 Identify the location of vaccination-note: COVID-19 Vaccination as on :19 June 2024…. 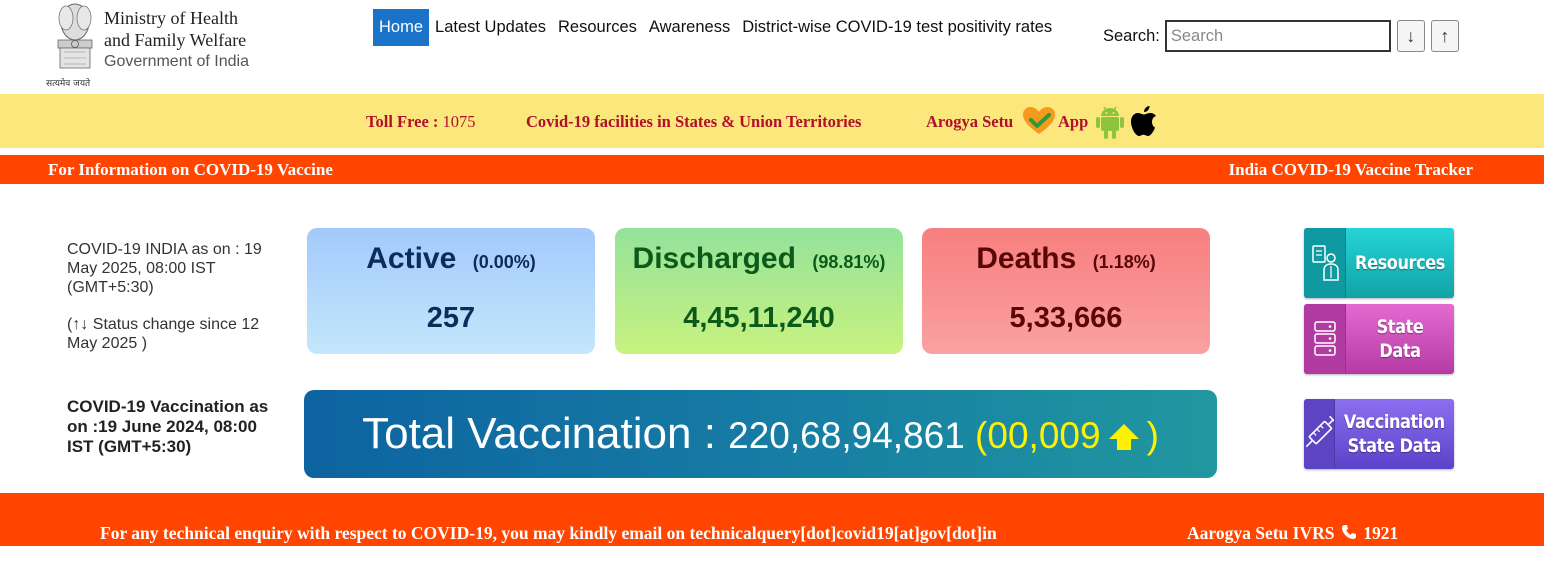
(168, 426).